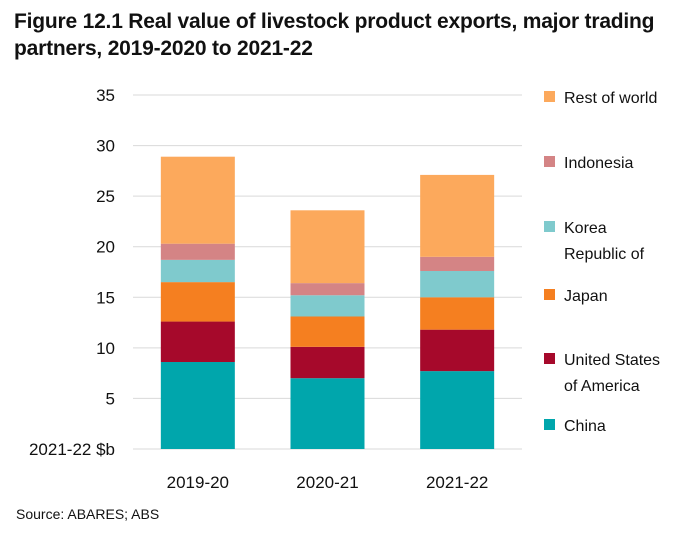 The image size is (687, 539). What do you see at coordinates (586, 296) in the screenshot?
I see `legend-label: Japan` at bounding box center [586, 296].